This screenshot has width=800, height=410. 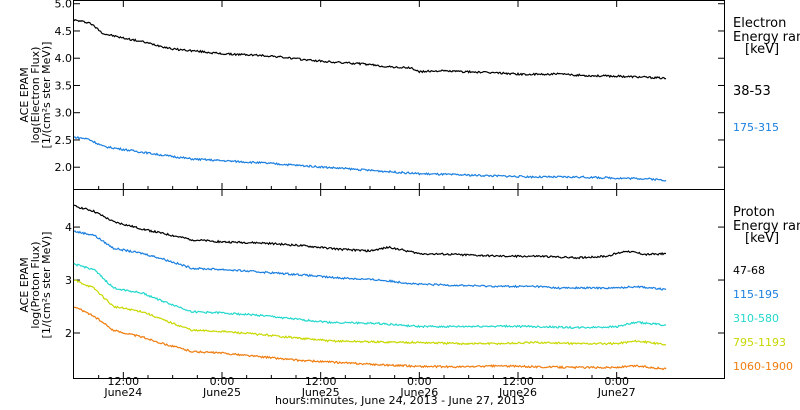 I want to click on electron-legend-unit: [keV], so click(x=762, y=49).